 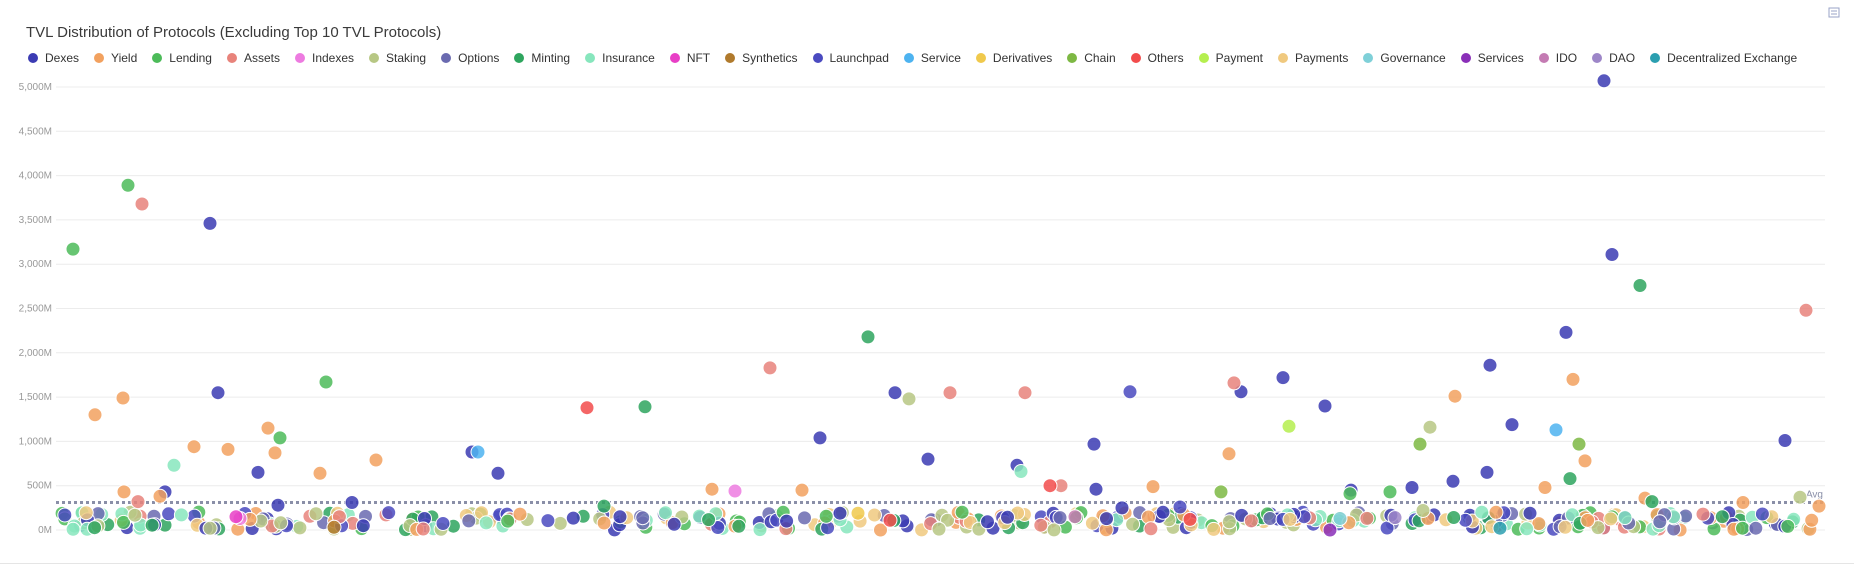 What do you see at coordinates (1723, 58) in the screenshot?
I see `legend-item: Decentralized Exchange` at bounding box center [1723, 58].